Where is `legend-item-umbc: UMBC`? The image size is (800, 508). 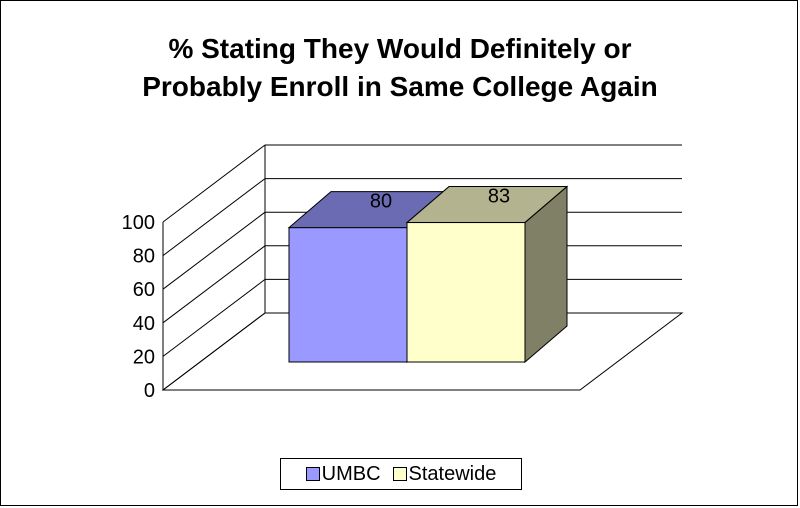 legend-item-umbc: UMBC is located at coordinates (343, 474).